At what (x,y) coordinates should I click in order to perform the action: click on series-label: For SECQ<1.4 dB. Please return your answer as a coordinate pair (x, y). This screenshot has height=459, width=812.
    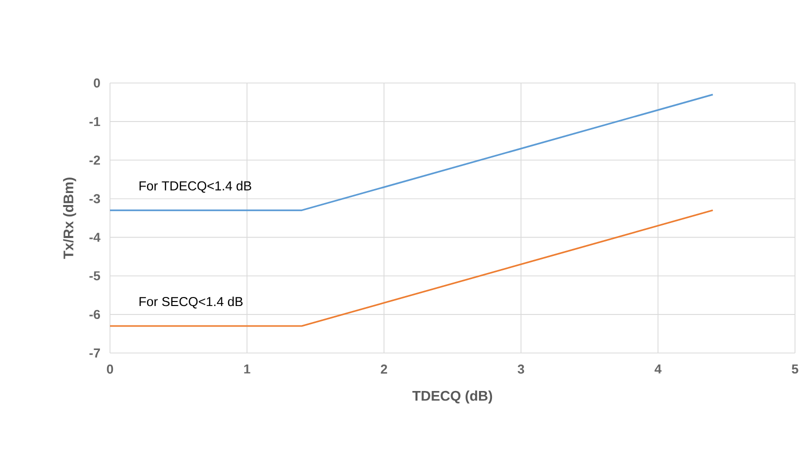
    Looking at the image, I should click on (191, 302).